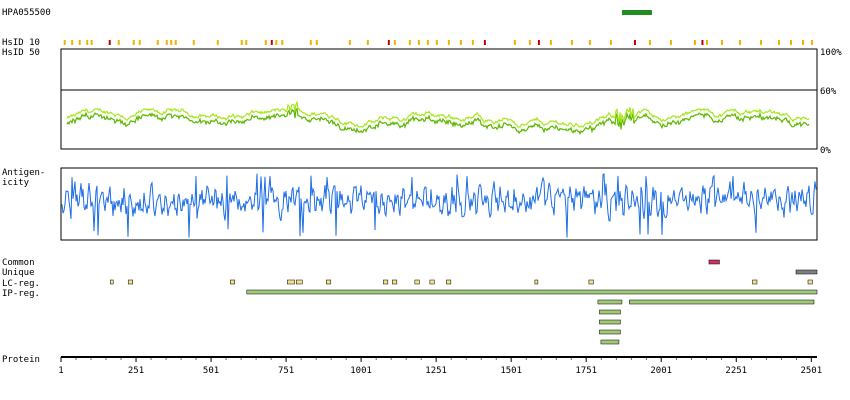  What do you see at coordinates (714, 262) in the screenshot?
I see `common-region` at bounding box center [714, 262].